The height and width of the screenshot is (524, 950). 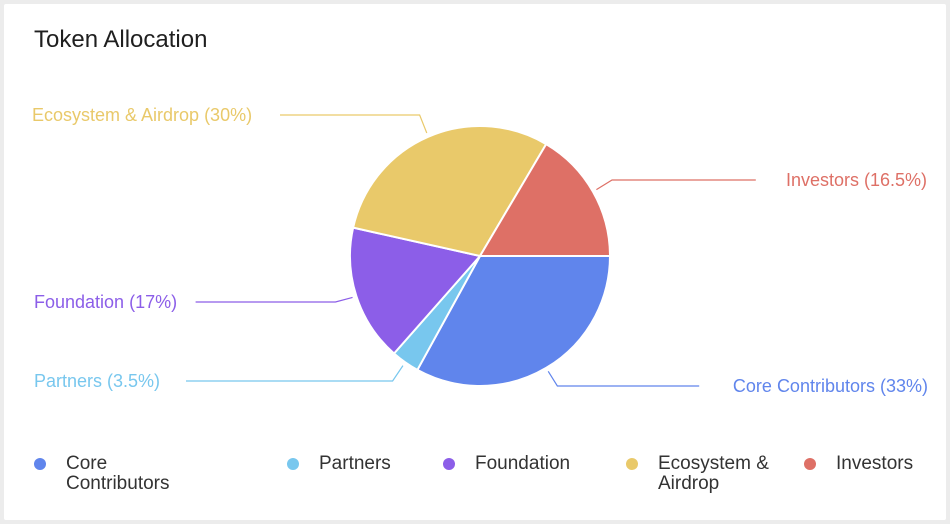 I want to click on callout-label-partners: Partners (3.5%), so click(x=97, y=381).